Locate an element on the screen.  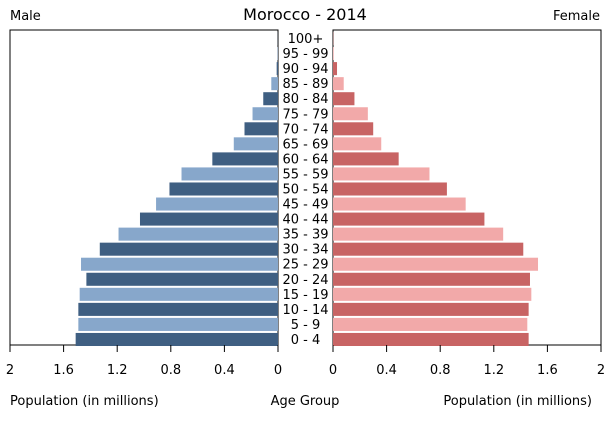
chart-title: Morocco - 2014 is located at coordinates (305, 14).